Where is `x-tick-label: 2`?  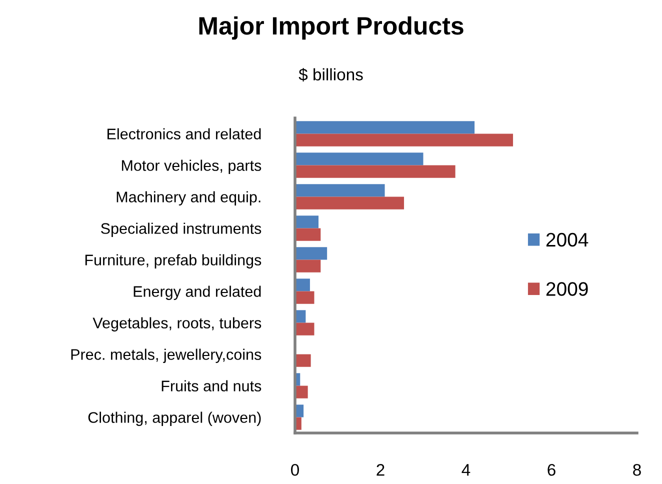
x-tick-label: 2 is located at coordinates (380, 470).